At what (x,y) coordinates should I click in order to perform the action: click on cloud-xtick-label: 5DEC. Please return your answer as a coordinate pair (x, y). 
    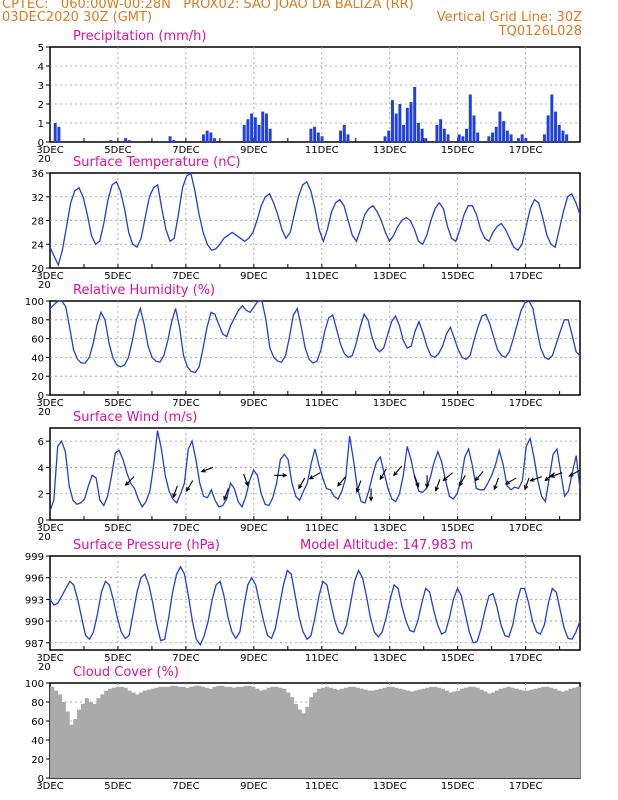
    Looking at the image, I should click on (117, 786).